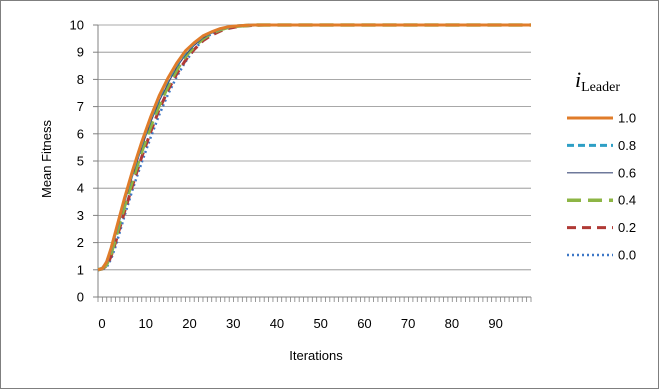 The image size is (659, 390). Describe the element at coordinates (80, 106) in the screenshot. I see `y-tick-label: 7` at that location.